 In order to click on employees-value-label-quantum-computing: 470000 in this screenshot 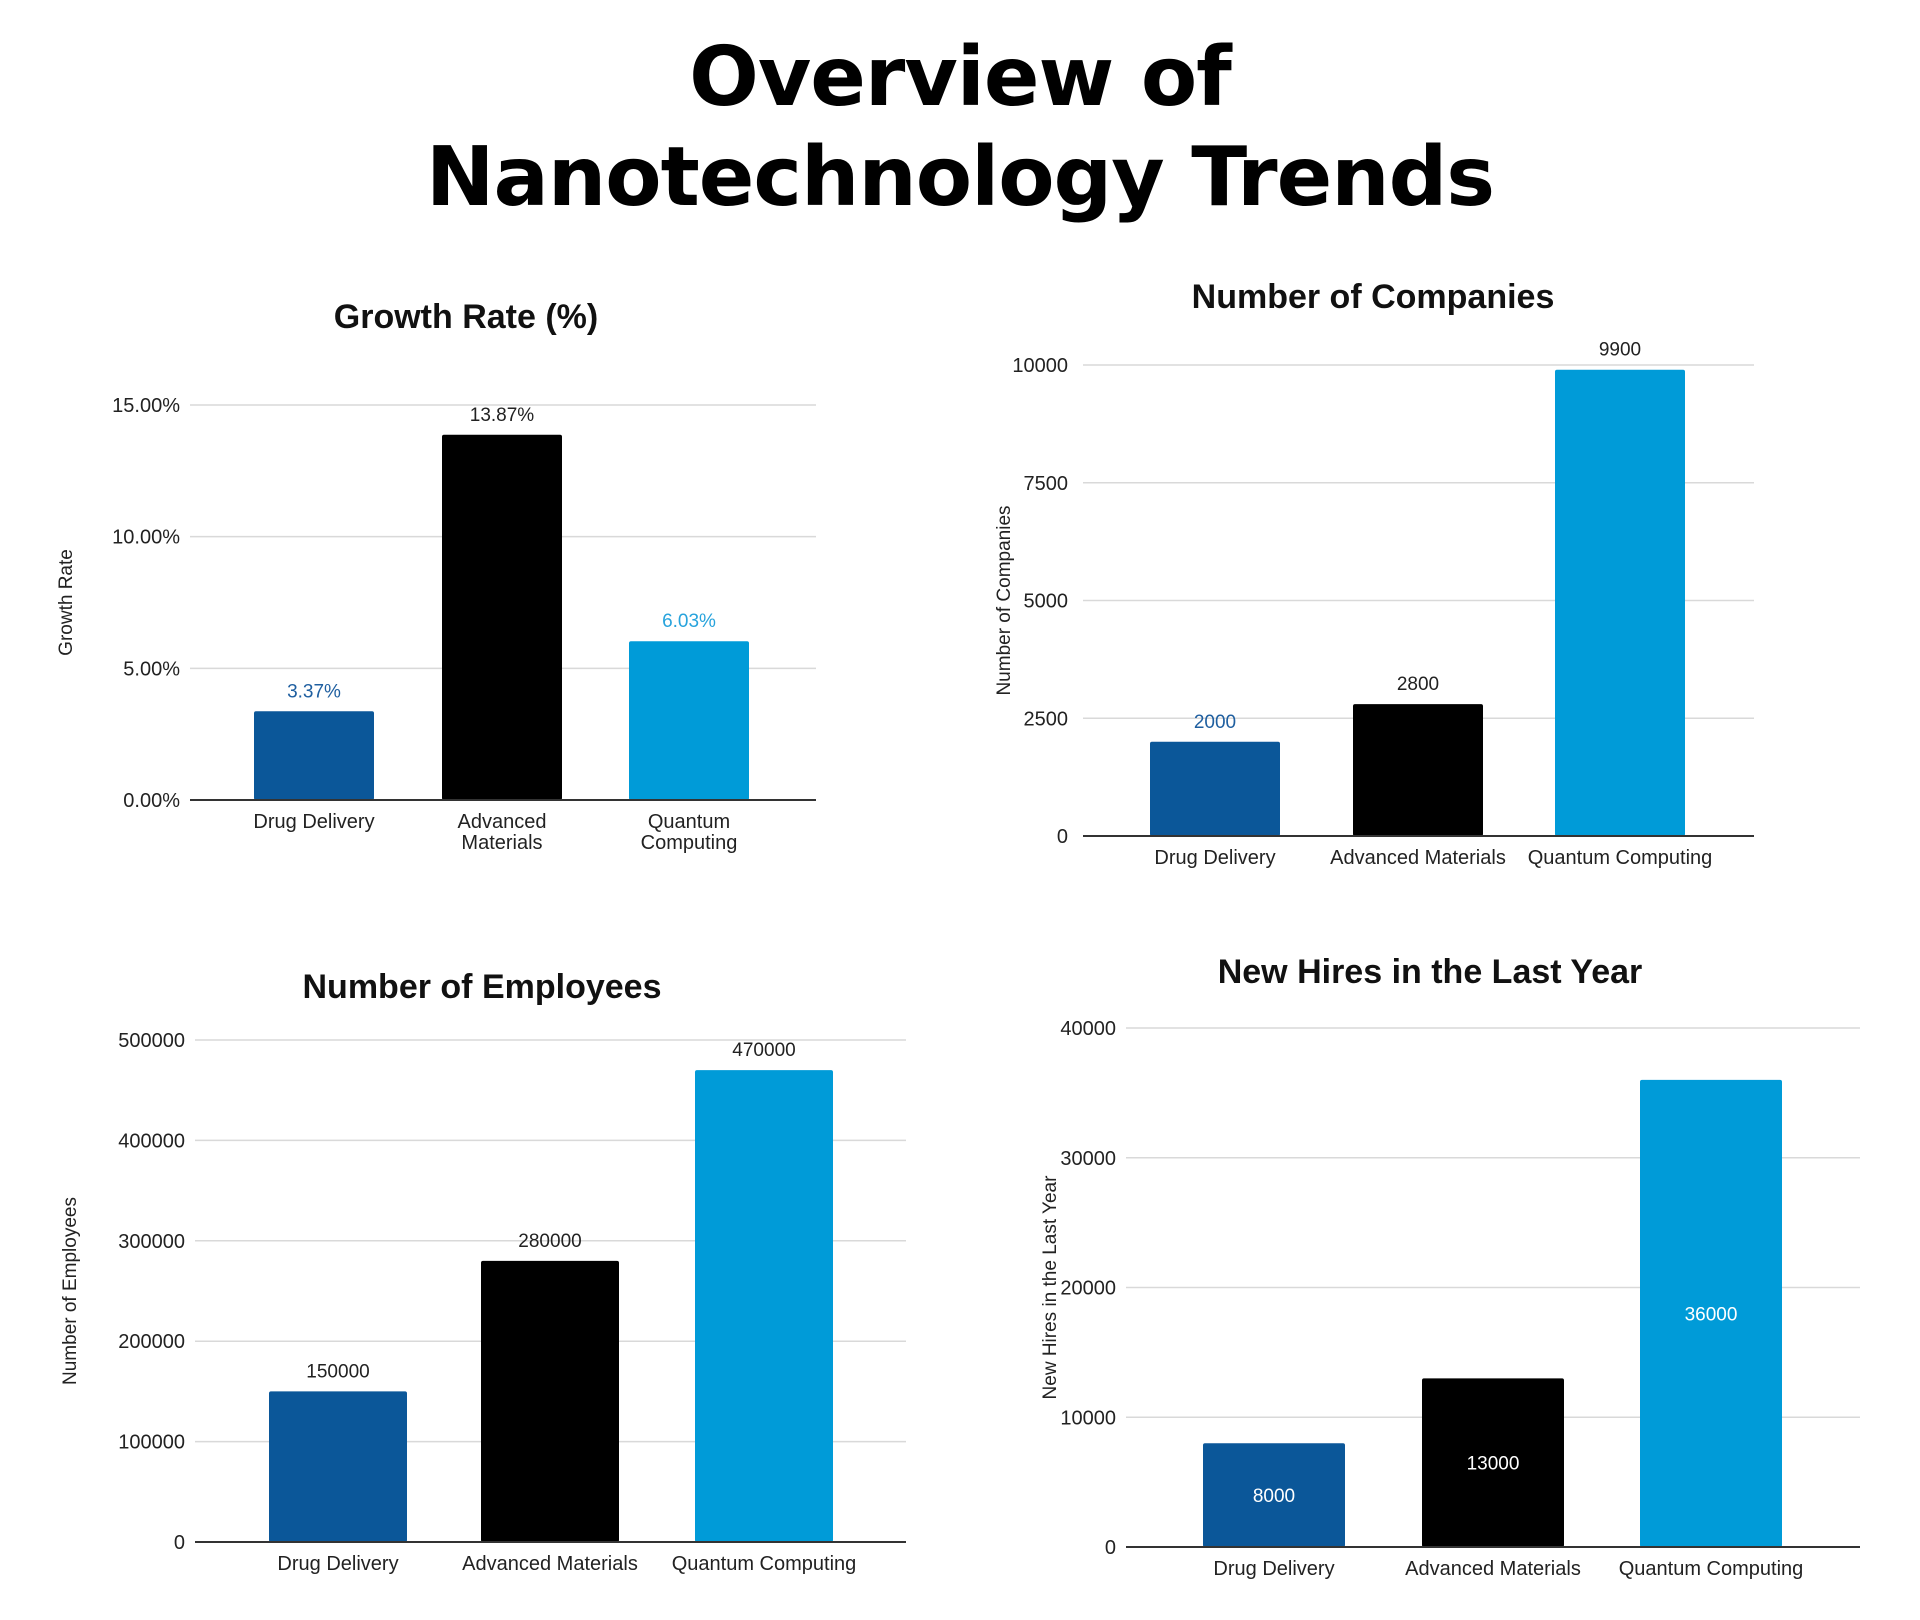, I will do `click(763, 1050)`.